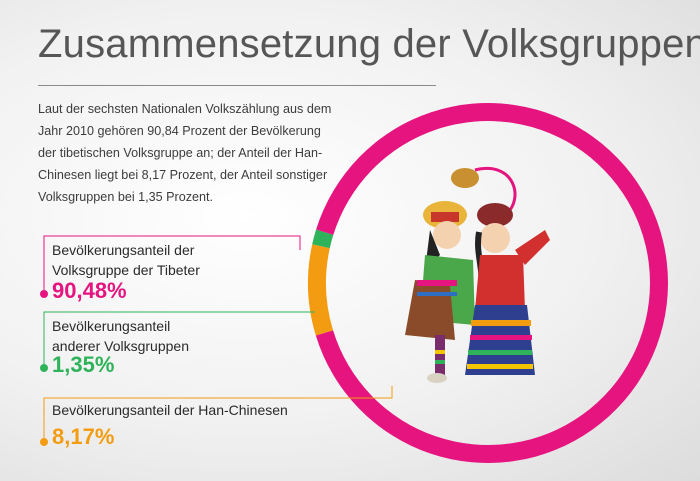 Image resolution: width=700 pixels, height=481 pixels. What do you see at coordinates (323, 239) in the screenshot?
I see `slice-andere` at bounding box center [323, 239].